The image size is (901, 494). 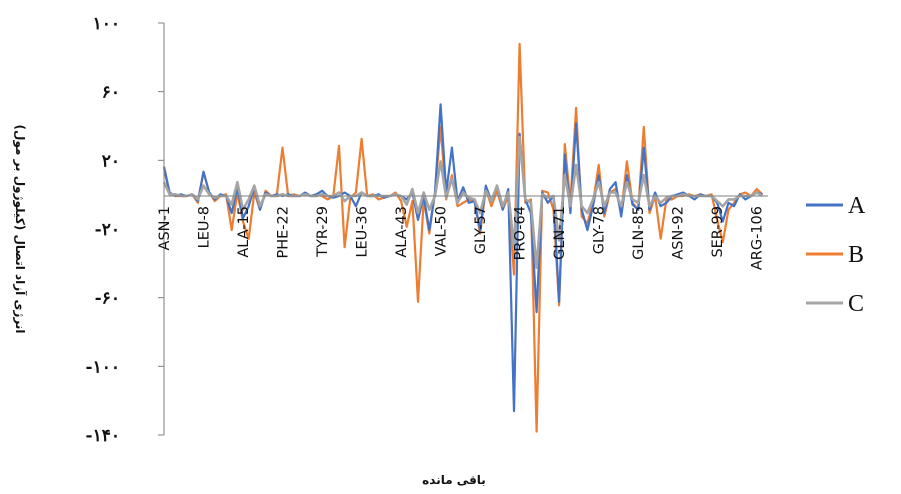 What do you see at coordinates (284, 232) in the screenshot?
I see `x-tick-label: PHE-22` at bounding box center [284, 232].